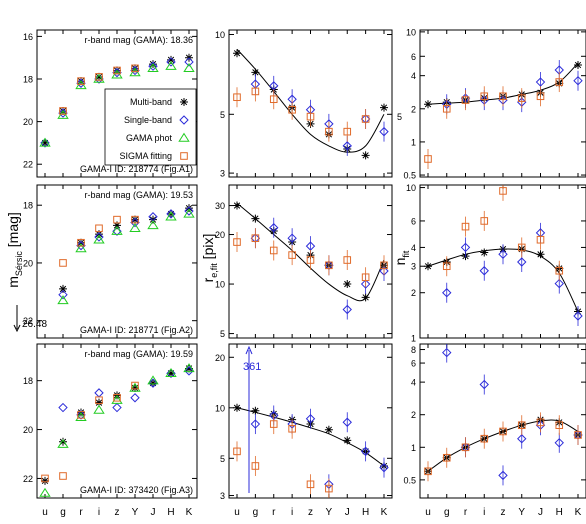  Describe the element at coordinates (153, 512) in the screenshot. I see `x-tick-label: J` at that location.